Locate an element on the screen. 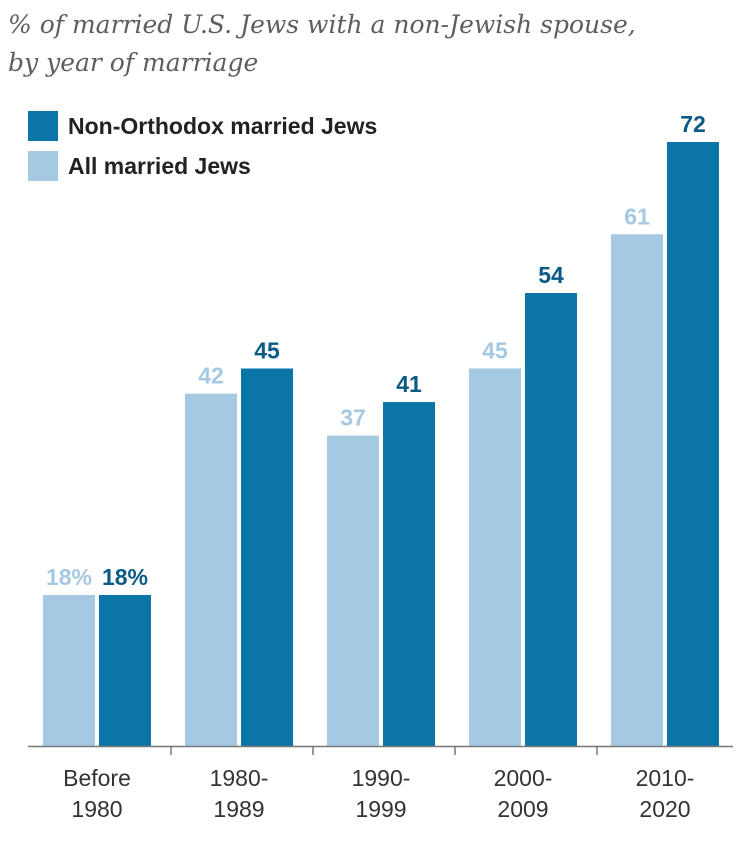  x-tick-label-3-line-2: 1999 is located at coordinates (380, 809).